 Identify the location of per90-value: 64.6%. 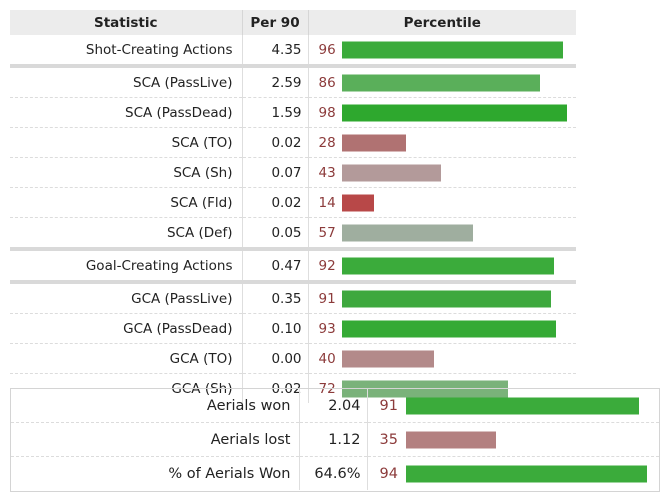
(333, 473).